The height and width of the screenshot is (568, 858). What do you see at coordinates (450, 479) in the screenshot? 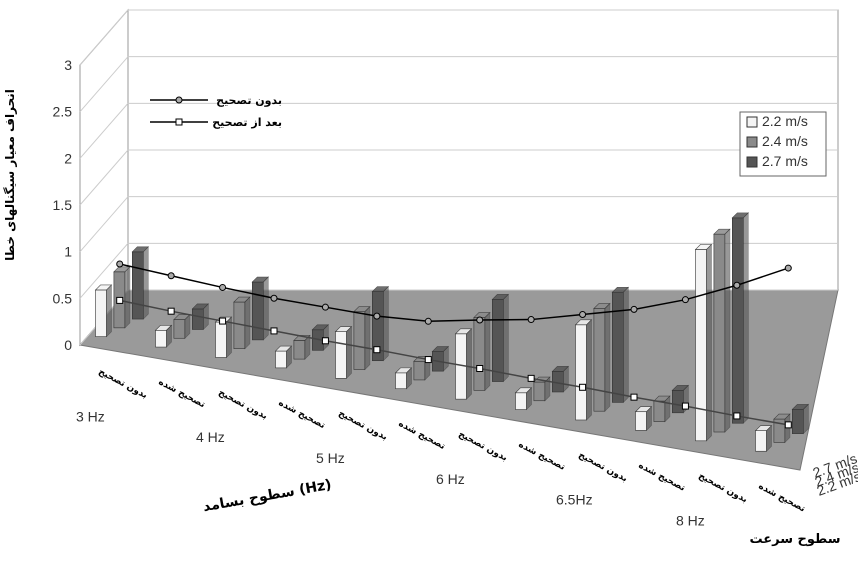
I see `x-group-label: 6 Hz` at bounding box center [450, 479].